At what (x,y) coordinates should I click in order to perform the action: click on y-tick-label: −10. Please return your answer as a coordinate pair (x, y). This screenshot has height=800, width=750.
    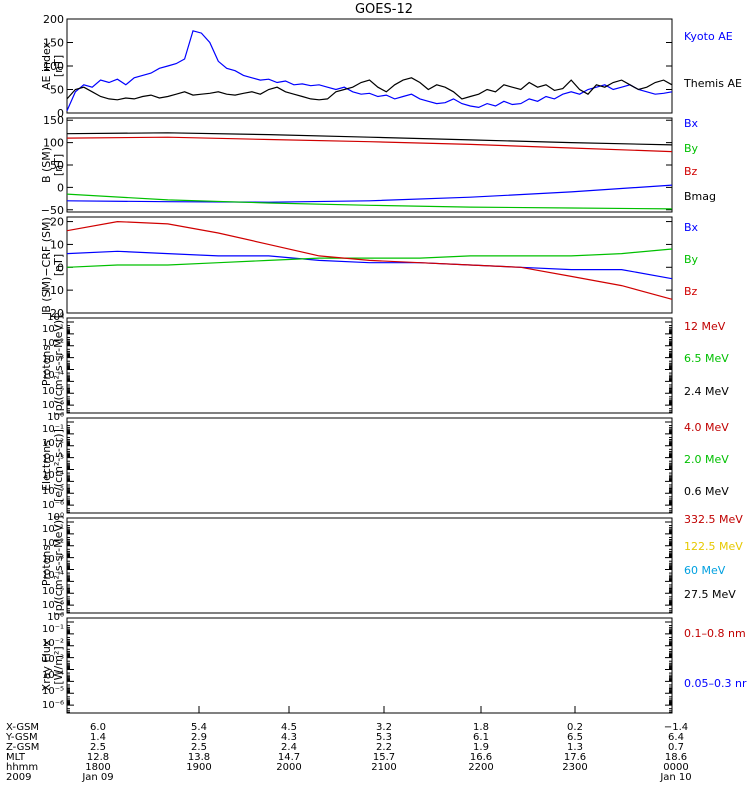
    Looking at the image, I should click on (52, 290).